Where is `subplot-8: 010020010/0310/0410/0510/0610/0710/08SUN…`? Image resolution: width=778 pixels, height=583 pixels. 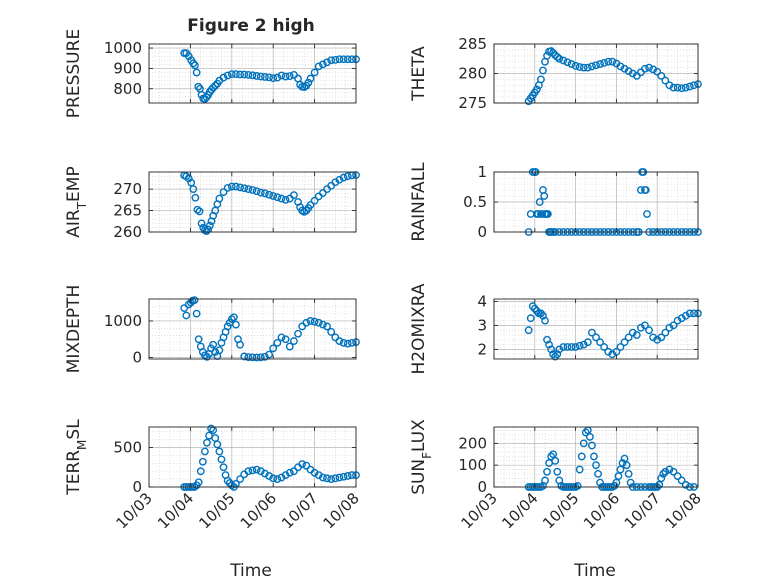 subplot-8: 010020010/0310/0410/0510/0610/0710/08SUN… is located at coordinates (557, 476).